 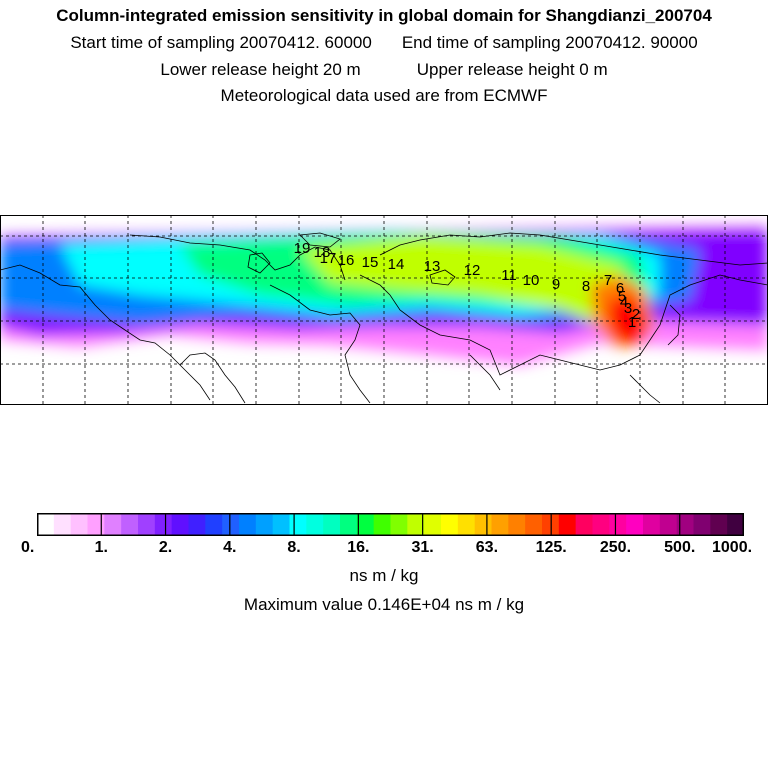 What do you see at coordinates (384, 95) in the screenshot?
I see `met-data-label: Meteorological data used are from ECMWF` at bounding box center [384, 95].